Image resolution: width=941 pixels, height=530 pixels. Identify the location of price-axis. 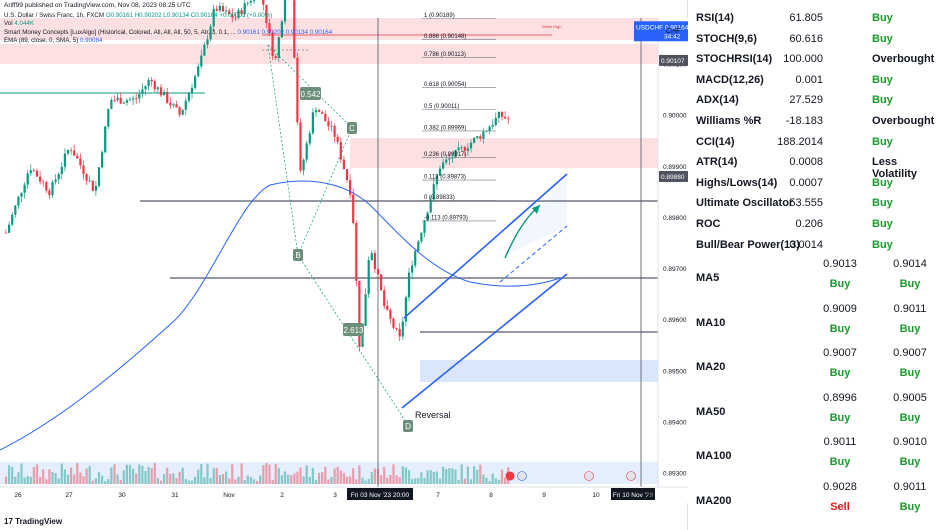
(672, 252).